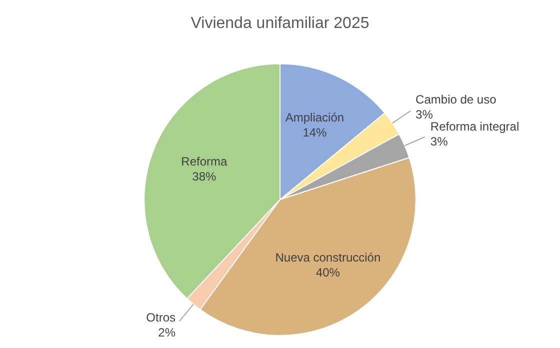 The height and width of the screenshot is (348, 560). Describe the element at coordinates (161, 317) in the screenshot. I see `slice-label: Otros` at that location.